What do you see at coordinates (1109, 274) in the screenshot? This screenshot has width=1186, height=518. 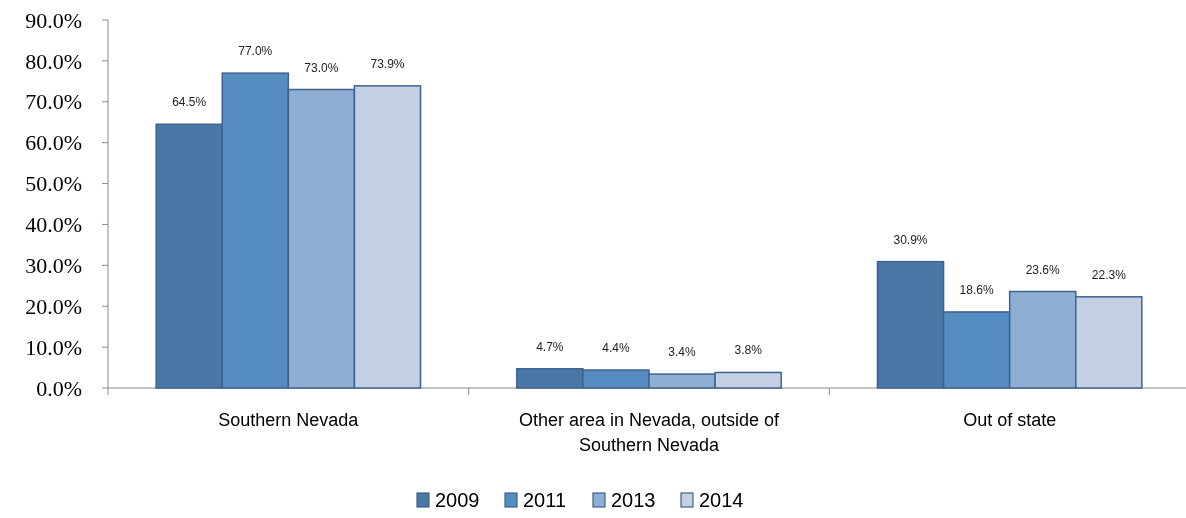 I see `data-label: 22.3%` at bounding box center [1109, 274].